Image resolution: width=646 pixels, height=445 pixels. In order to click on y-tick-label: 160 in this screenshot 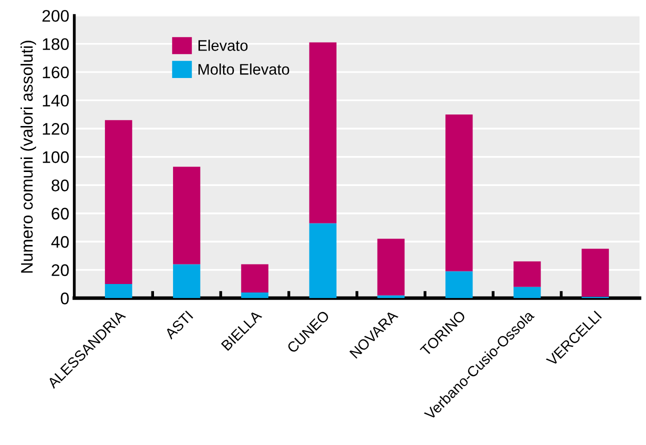, I will do `click(55, 72)`.